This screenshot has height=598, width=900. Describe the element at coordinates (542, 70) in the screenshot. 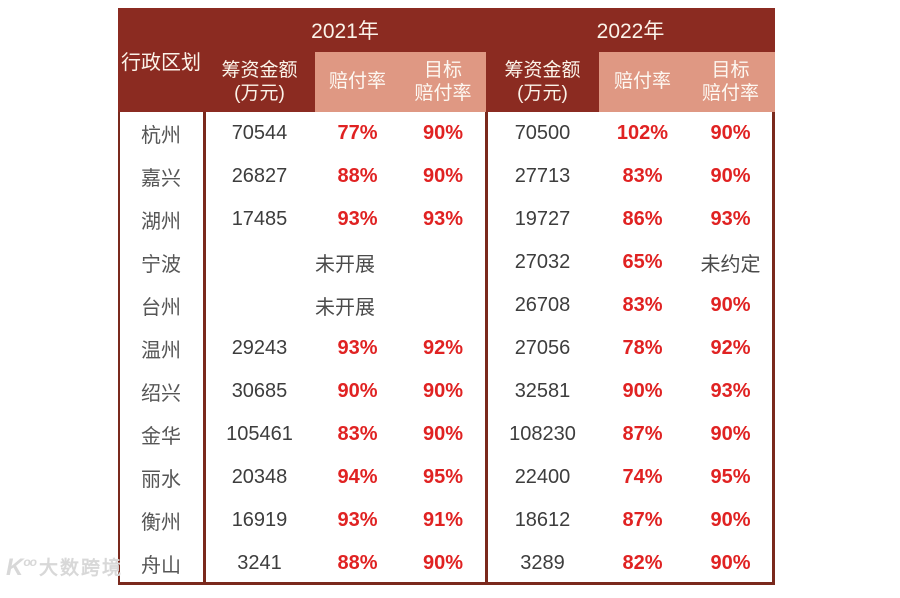

I see `header-funding-2022-line1: 筹资金额` at that location.